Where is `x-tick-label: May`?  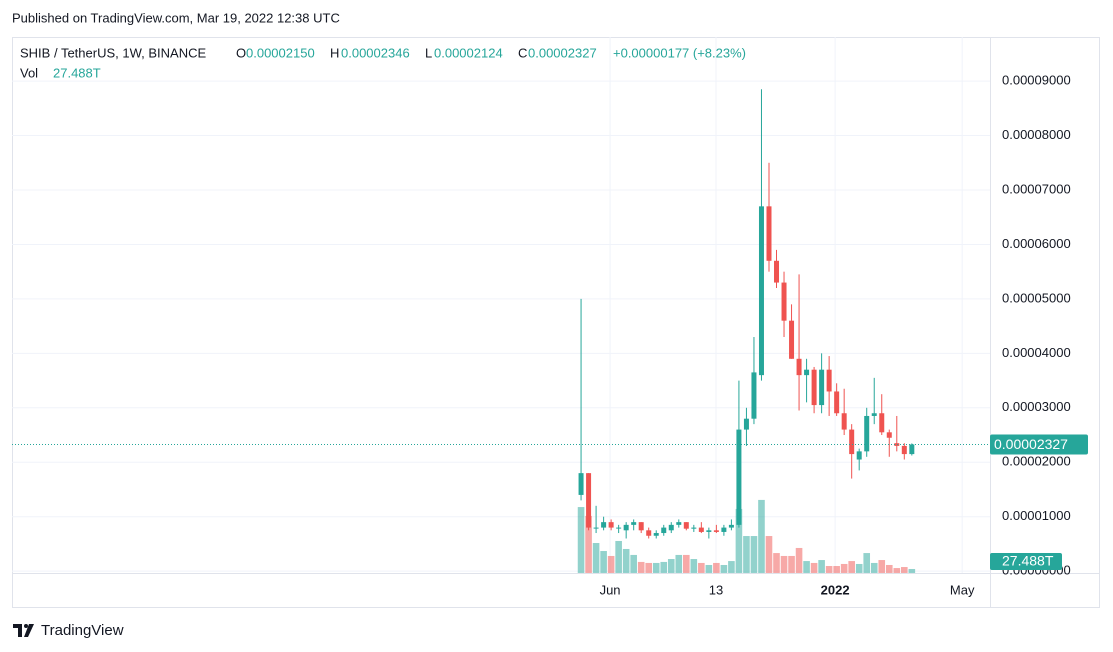
x-tick-label: May is located at coordinates (962, 589).